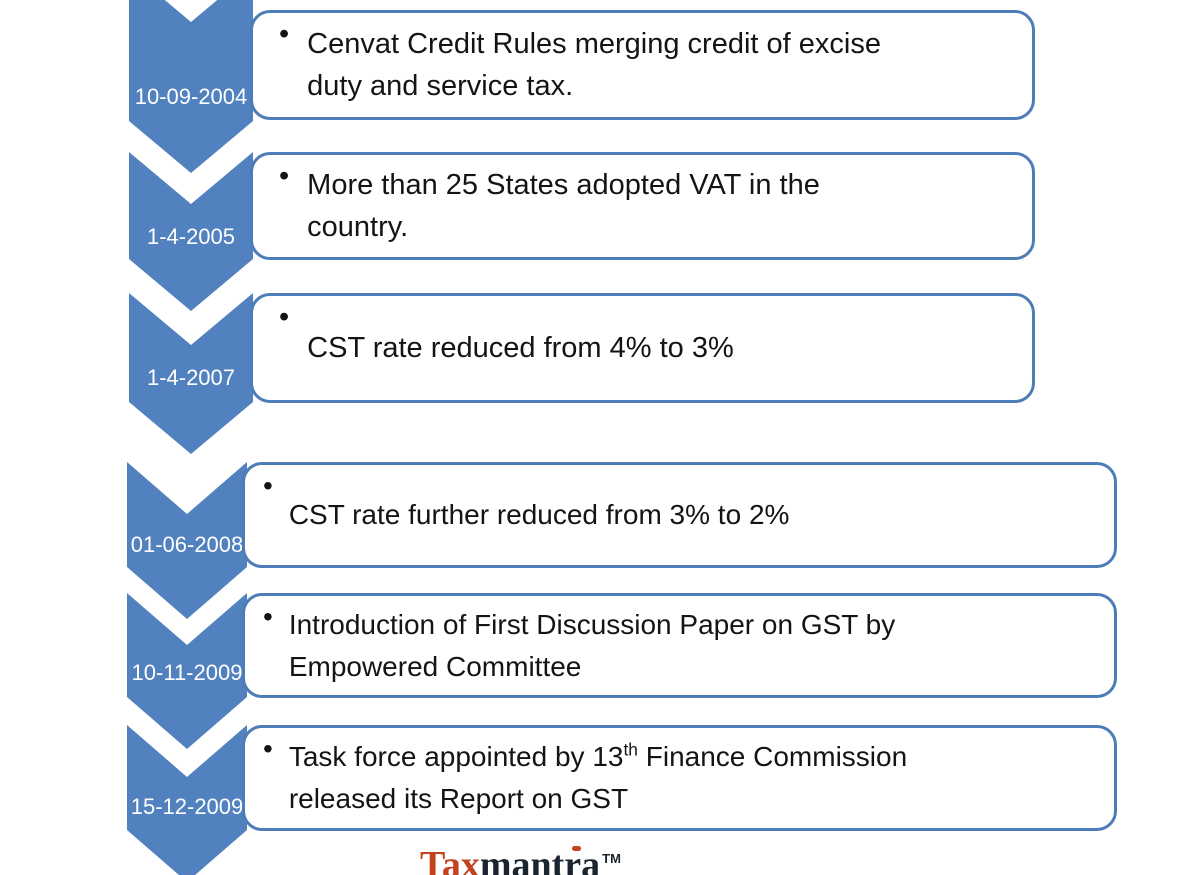  I want to click on timeline-date: 1-4-2005, so click(191, 236).